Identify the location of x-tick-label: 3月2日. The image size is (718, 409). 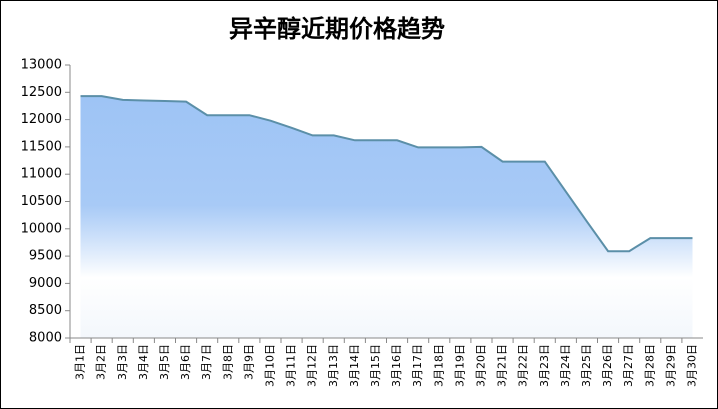
(101, 362).